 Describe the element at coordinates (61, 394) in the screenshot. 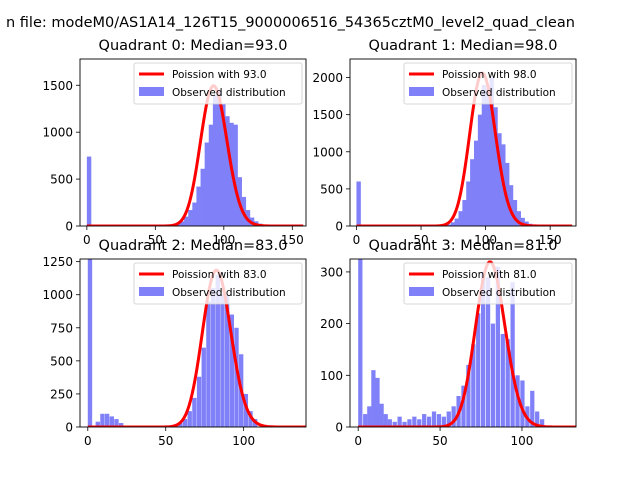

I see `y-tick-label: 250` at that location.